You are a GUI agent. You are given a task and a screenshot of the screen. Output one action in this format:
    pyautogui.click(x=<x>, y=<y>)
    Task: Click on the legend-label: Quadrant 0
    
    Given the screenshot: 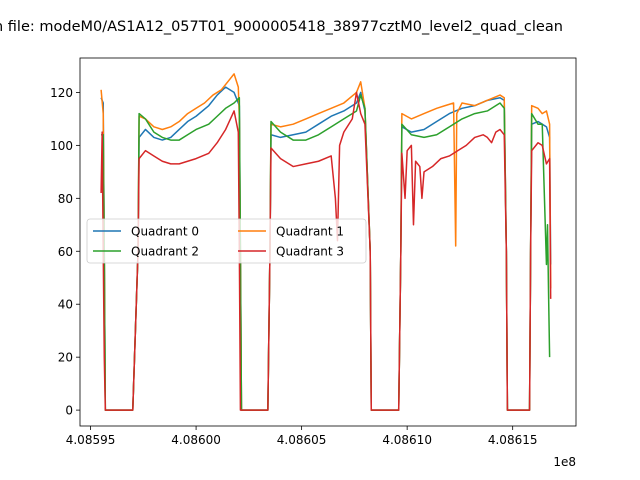 What is the action you would take?
    pyautogui.click(x=165, y=232)
    